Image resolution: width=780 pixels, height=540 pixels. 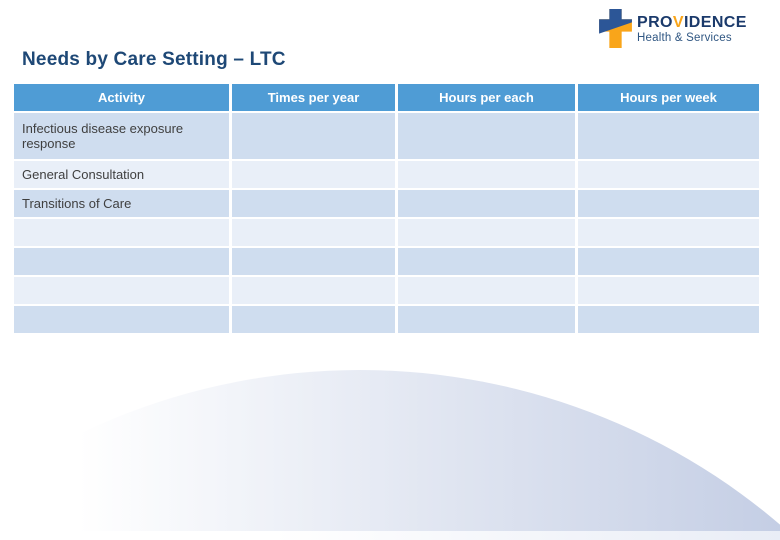 I want to click on providence-logo-text: PROVIDENCE Health & Services, so click(x=692, y=27).